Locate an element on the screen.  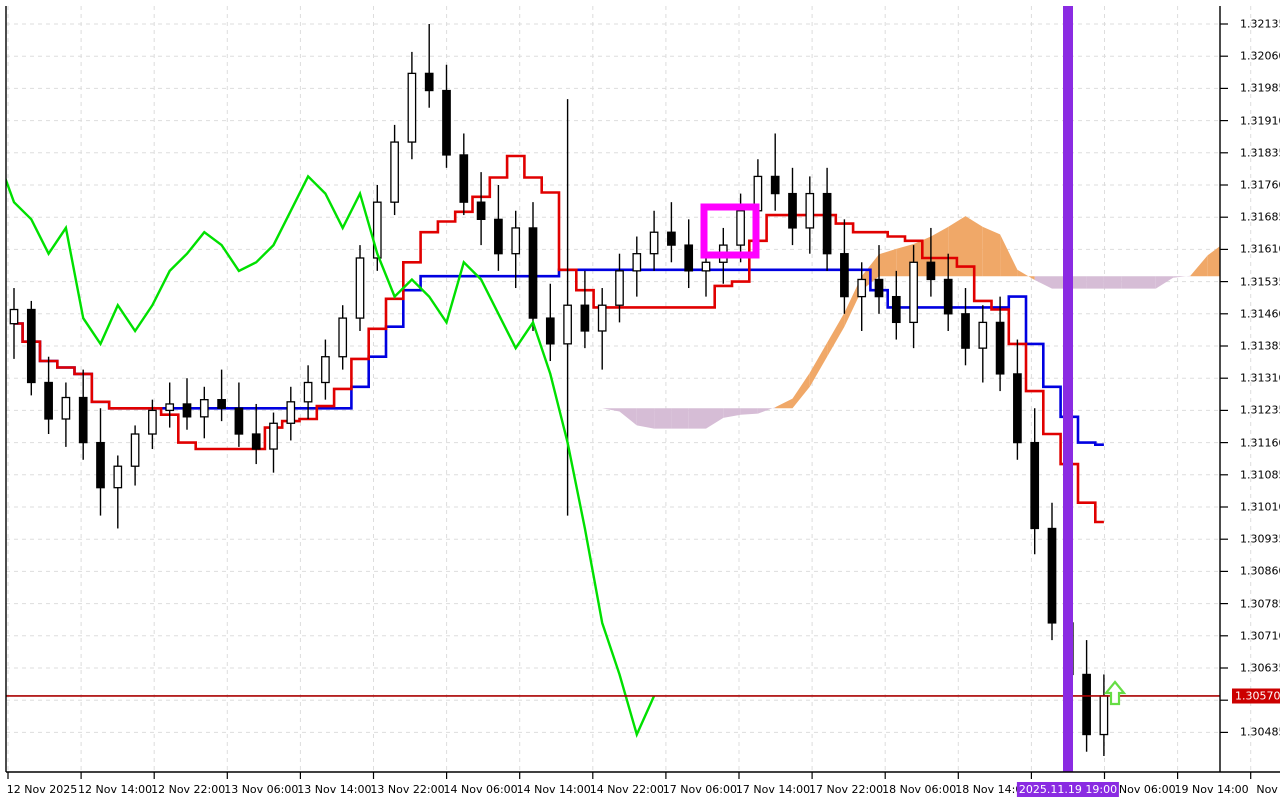
x-axis-tick-label: 17 Nov 22:00 is located at coordinates (846, 789).